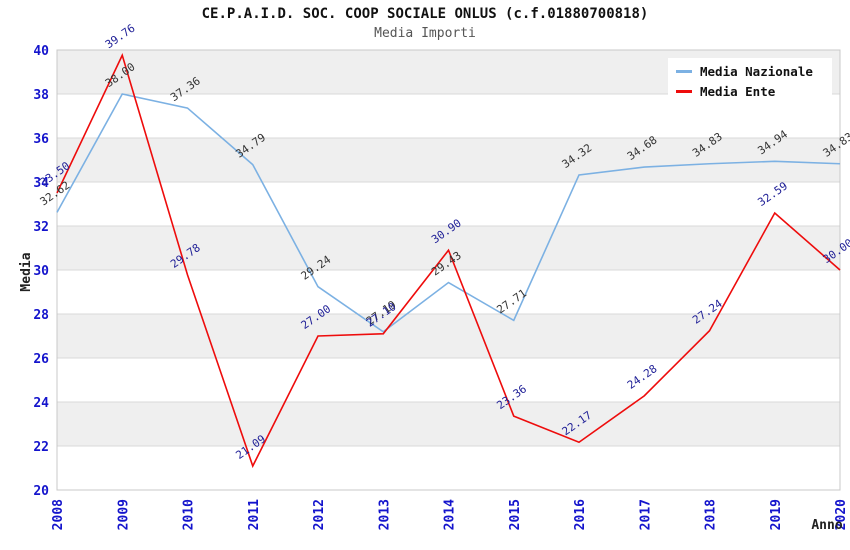  I want to click on x-tick-label: 2009, so click(123, 514).